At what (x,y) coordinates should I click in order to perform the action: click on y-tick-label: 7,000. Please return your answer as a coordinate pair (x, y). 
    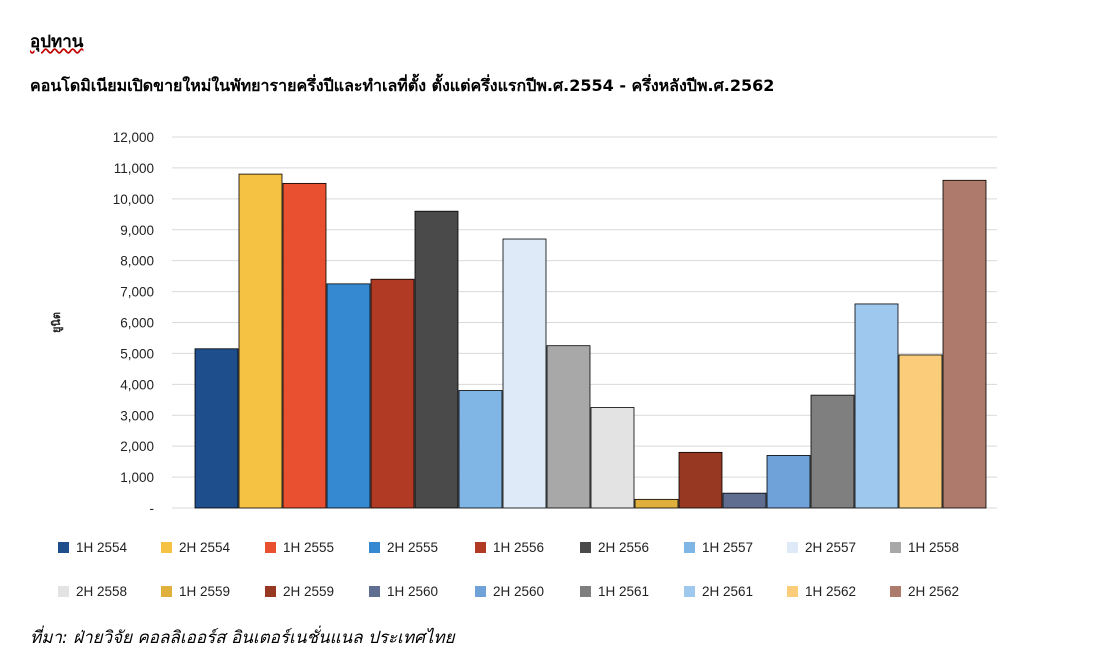
    Looking at the image, I should click on (137, 292).